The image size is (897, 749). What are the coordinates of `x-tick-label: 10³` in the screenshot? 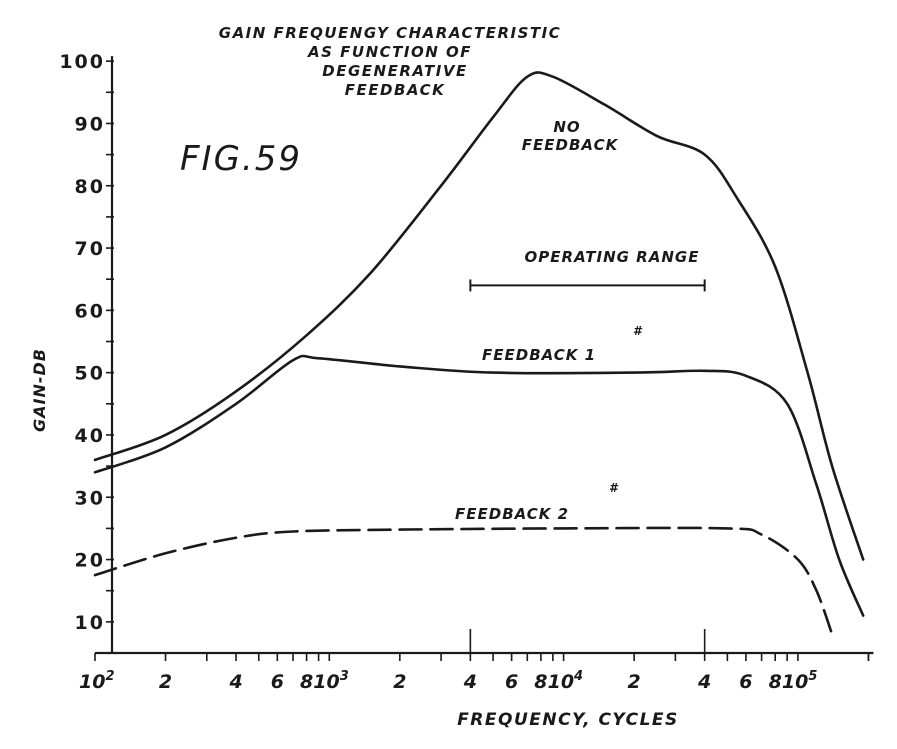 It's located at (331, 681).